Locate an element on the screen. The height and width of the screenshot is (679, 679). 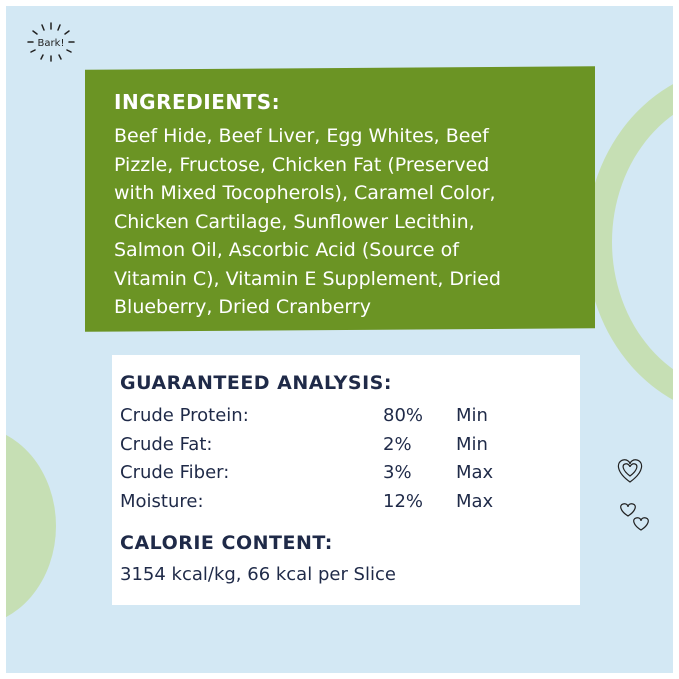
ingredients-line: Salmon Oil, Ascorbic Acid (Source of is located at coordinates (286, 250).